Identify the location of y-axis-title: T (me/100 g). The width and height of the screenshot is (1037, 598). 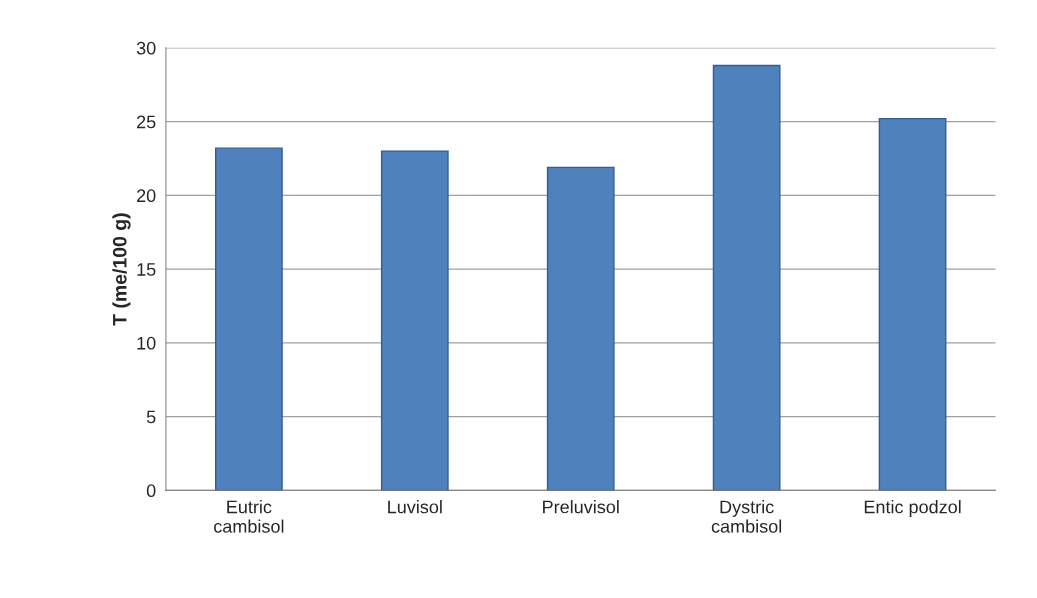
(121, 269).